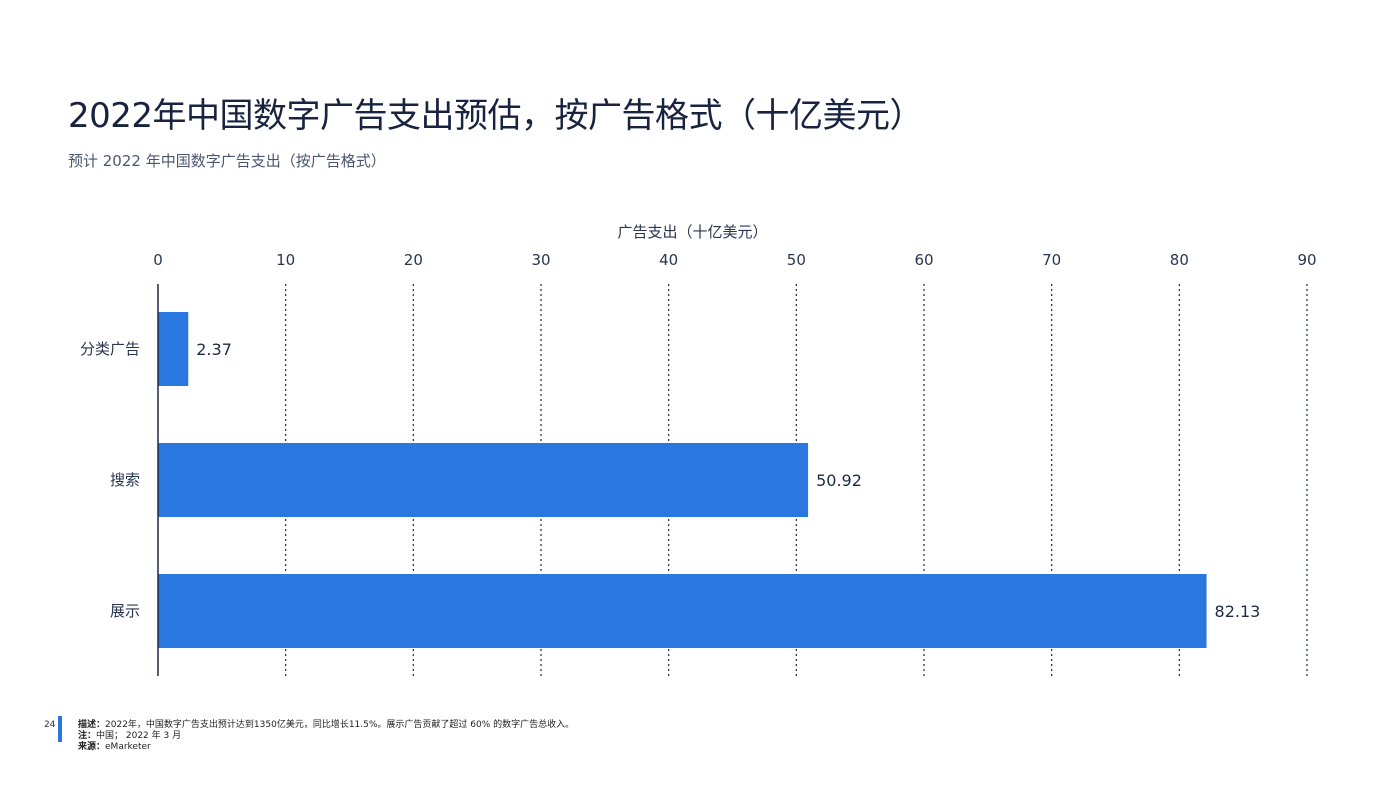 The height and width of the screenshot is (788, 1400). What do you see at coordinates (285, 260) in the screenshot?
I see `x-tick-label: 10` at bounding box center [285, 260].